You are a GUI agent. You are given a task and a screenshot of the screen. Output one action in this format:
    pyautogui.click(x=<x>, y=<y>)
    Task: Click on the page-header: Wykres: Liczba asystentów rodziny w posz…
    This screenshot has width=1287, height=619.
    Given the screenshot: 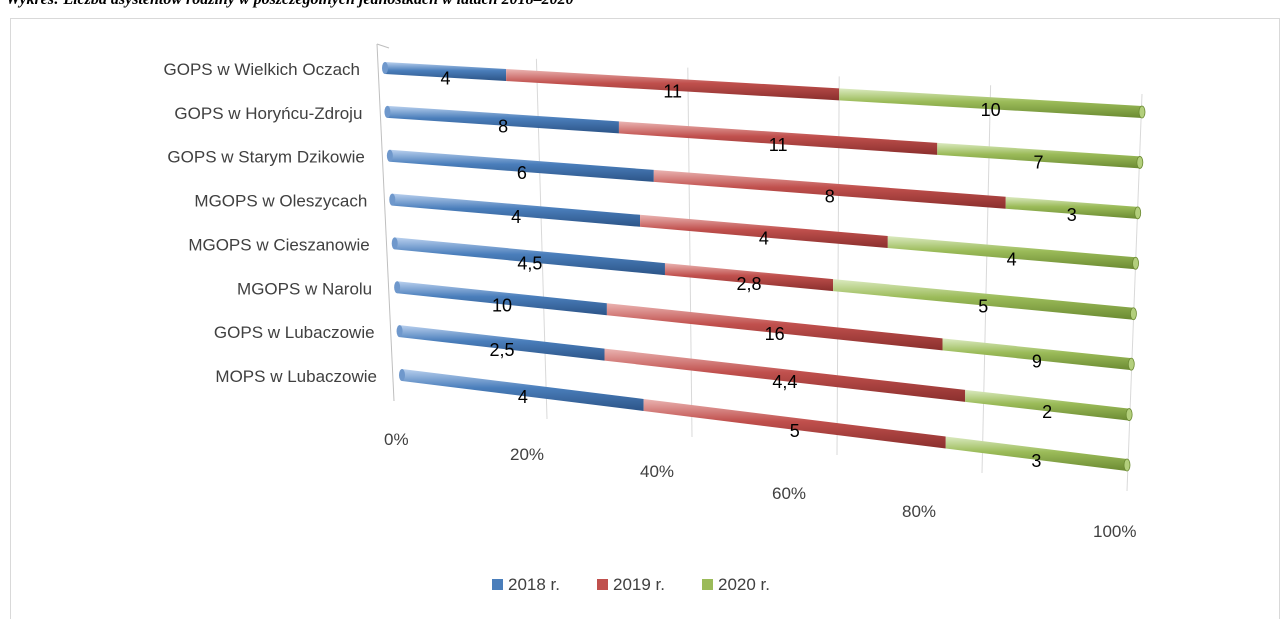 What is the action you would take?
    pyautogui.click(x=643, y=7)
    